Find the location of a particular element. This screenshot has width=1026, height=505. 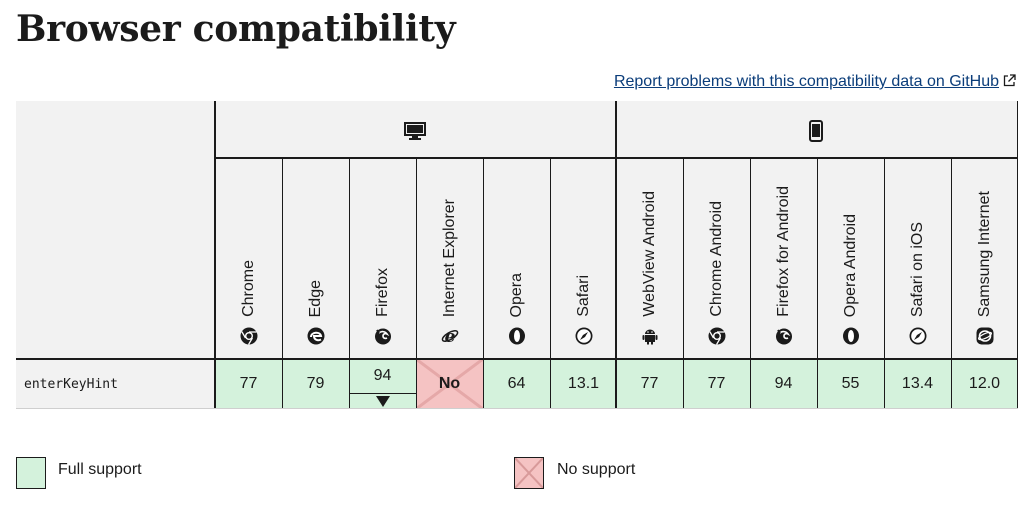

browser-header-chrome-android: Chrome Android is located at coordinates (716, 258).